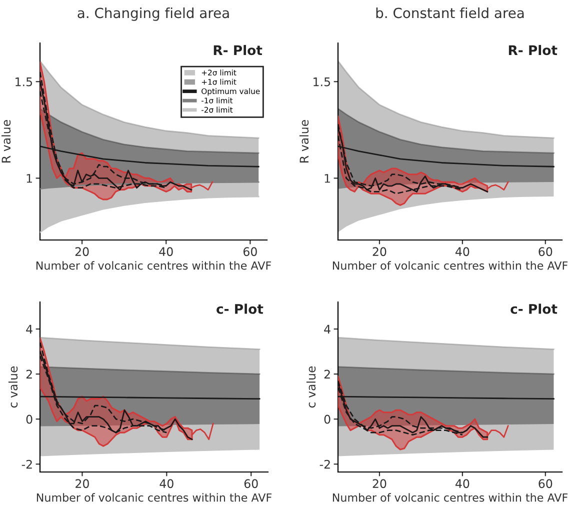 The width and height of the screenshot is (577, 512). I want to click on chart-title: b. Constant field area, so click(450, 12).